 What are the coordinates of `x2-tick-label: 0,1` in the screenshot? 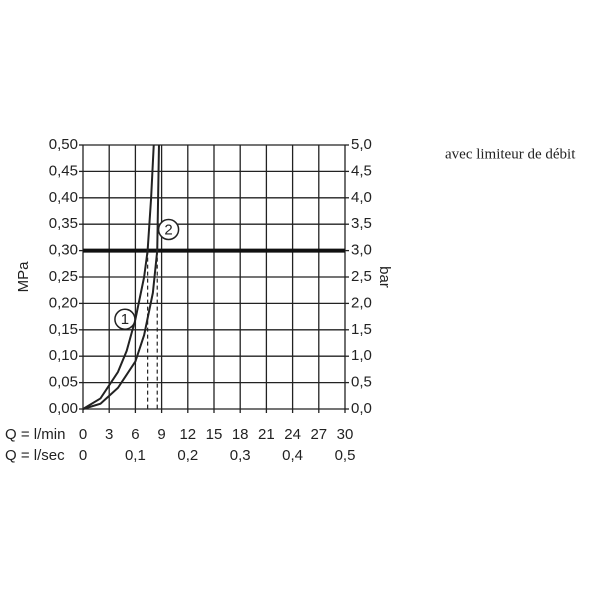 It's located at (135, 455).